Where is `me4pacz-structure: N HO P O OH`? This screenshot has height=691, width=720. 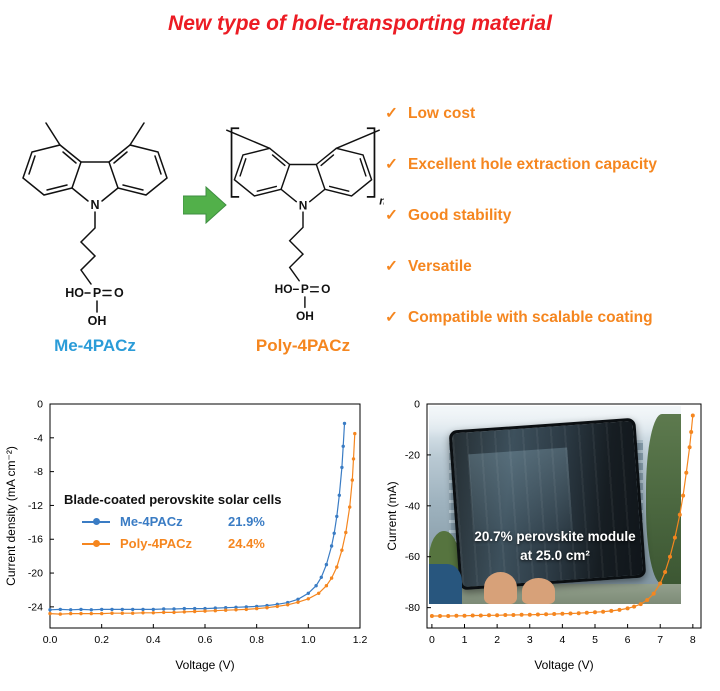 me4pacz-structure: N HO P O OH is located at coordinates (95, 225).